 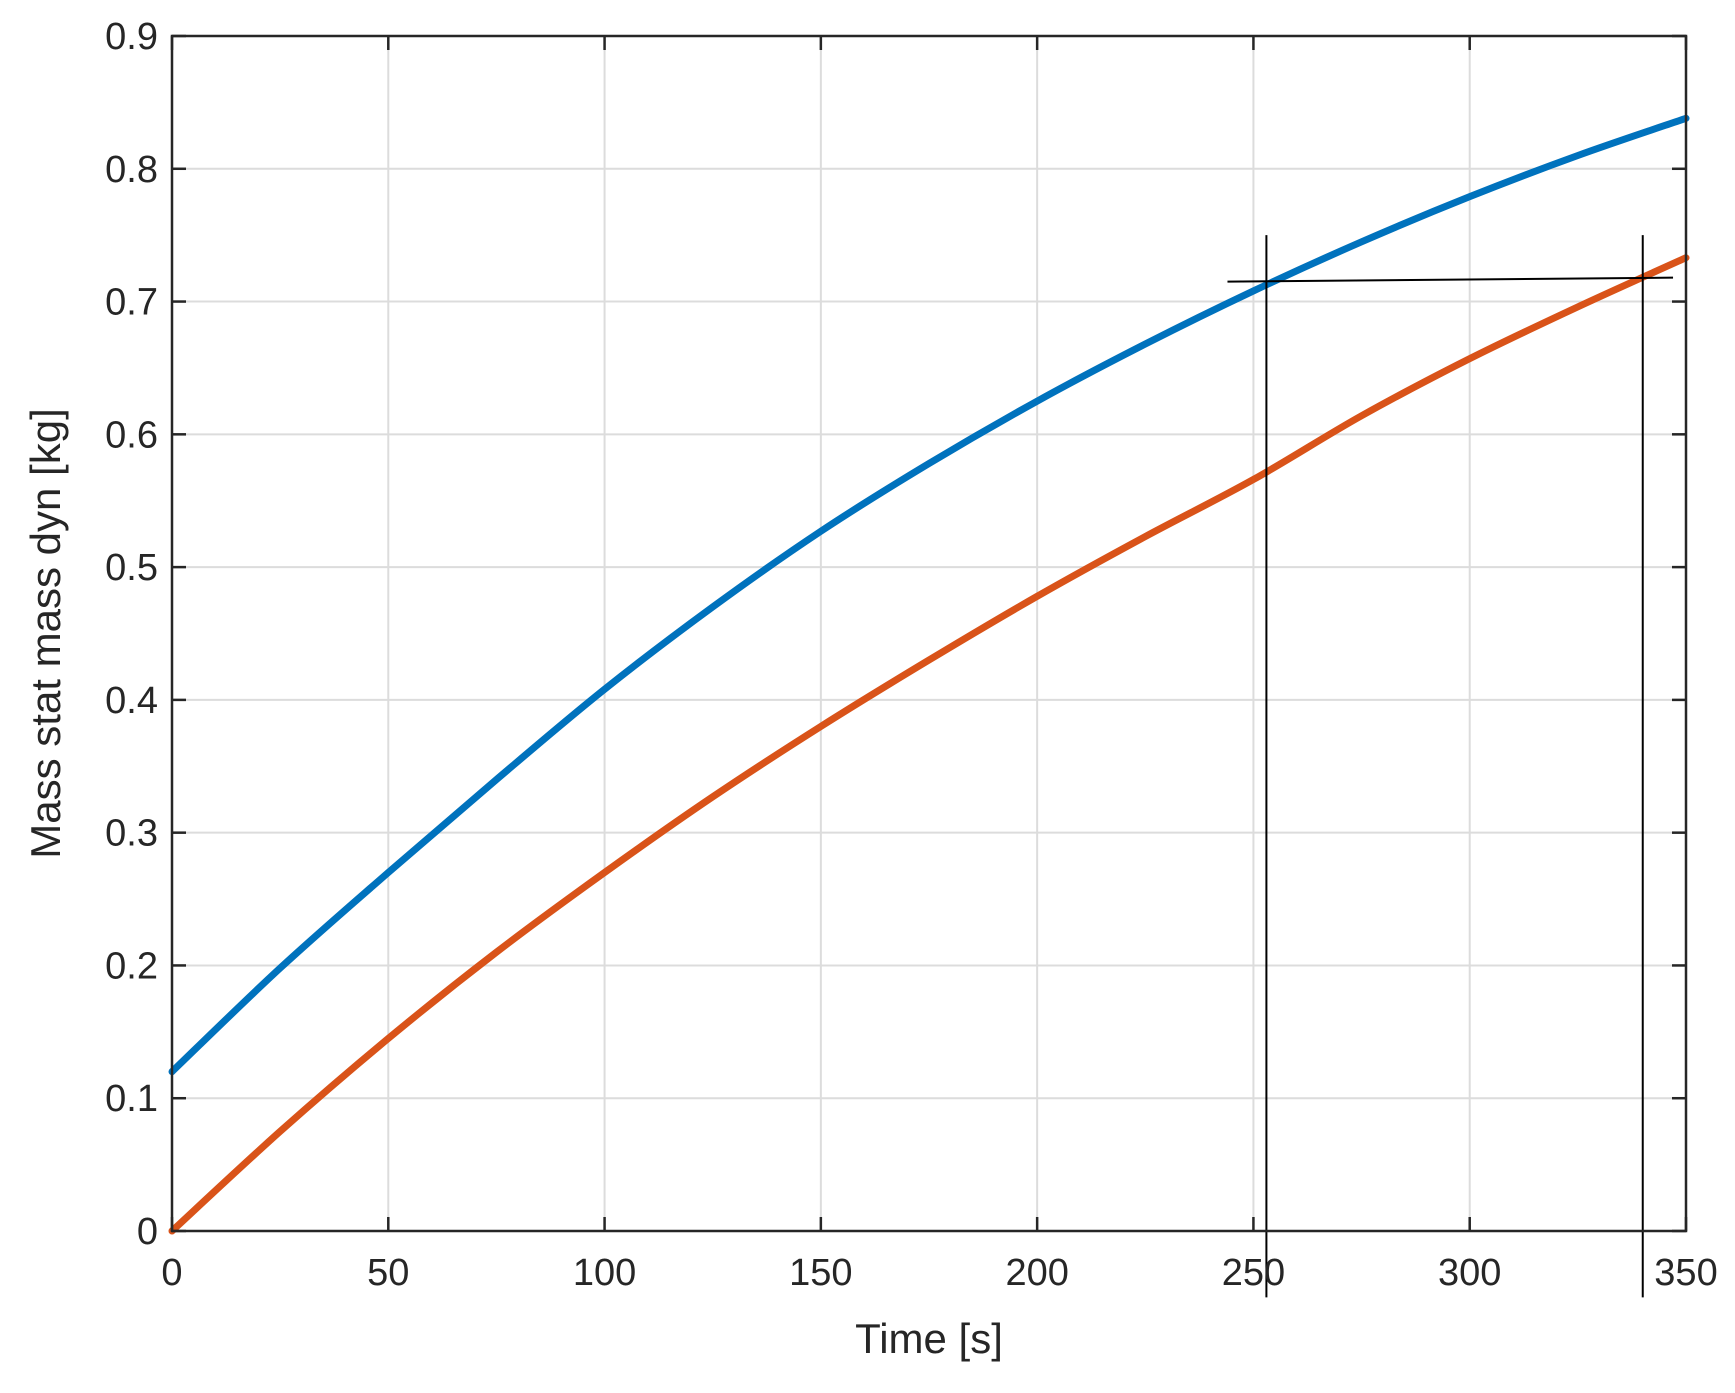 What do you see at coordinates (131, 634) in the screenshot?
I see `y-tick-labels: 0 0.1 0.2 0.3 0.4 0.5 0.6 0.7 0.8 0.9` at bounding box center [131, 634].